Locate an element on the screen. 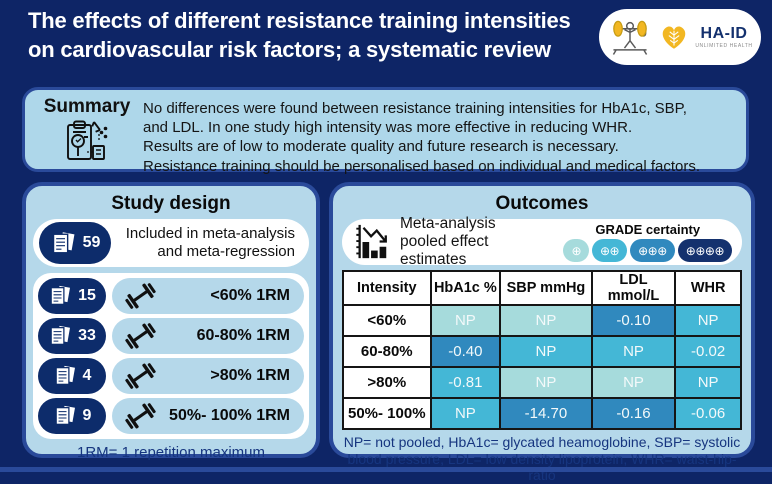 Image resolution: width=772 pixels, height=484 pixels. table-row: 50%- 100% NP -14.70 -0.16 -0.06 is located at coordinates (542, 413).